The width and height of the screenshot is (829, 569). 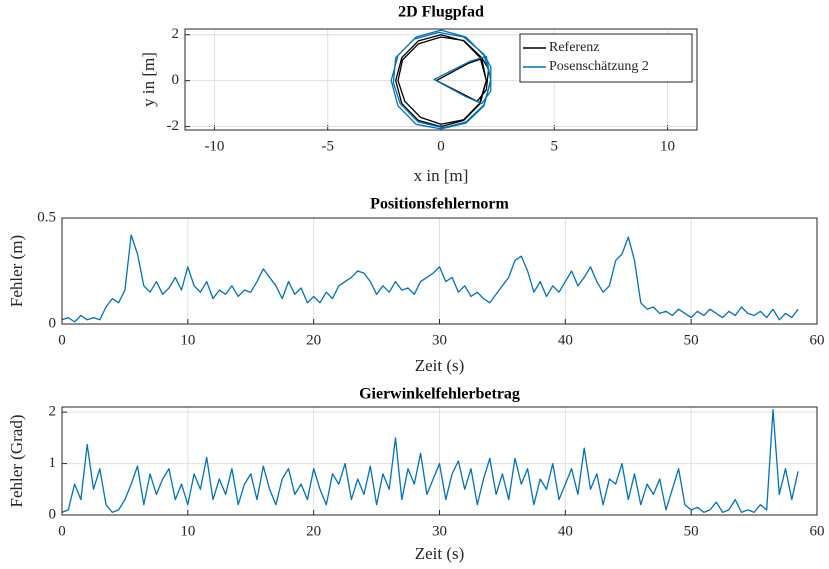 What do you see at coordinates (441, 175) in the screenshot?
I see `x-axis-label: x in [m]` at bounding box center [441, 175].